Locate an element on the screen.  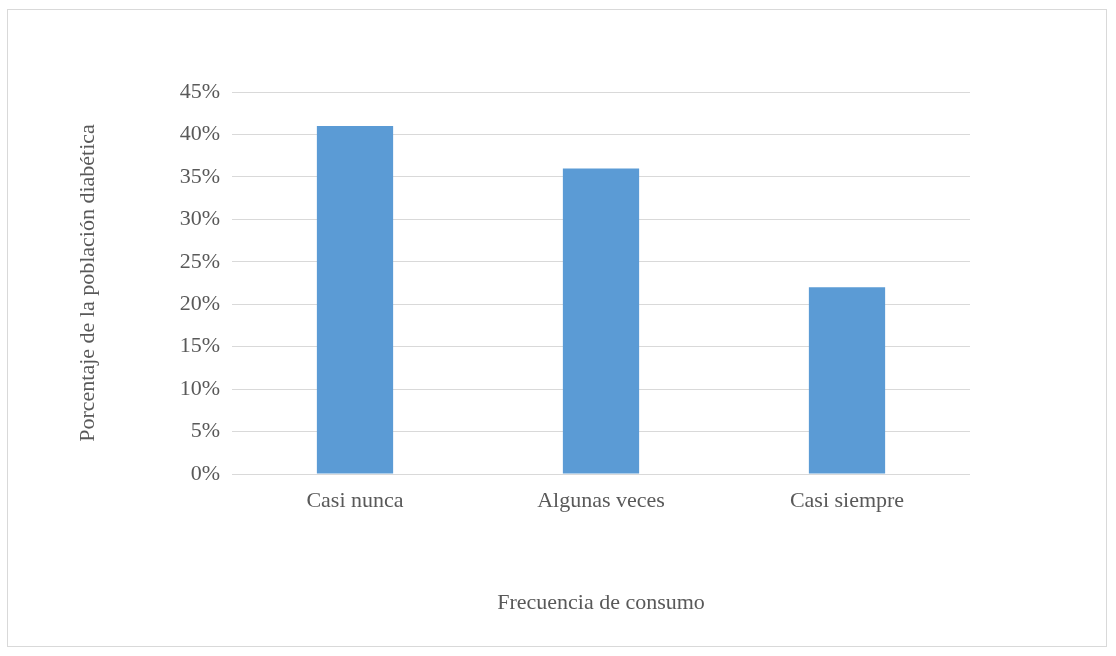
x-axis-title: Frecuencia de consumo is located at coordinates (601, 601).